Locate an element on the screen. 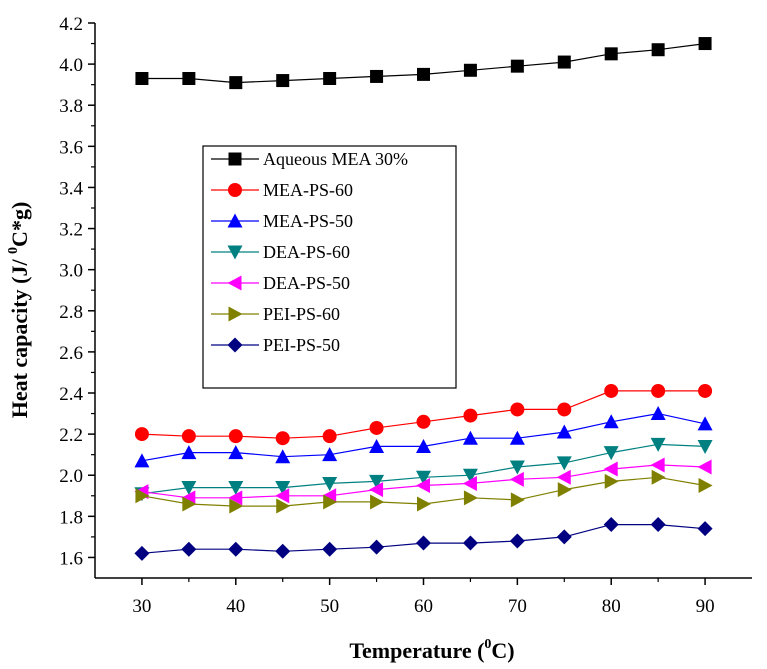 The image size is (767, 669). series-line is located at coordinates (423, 414).